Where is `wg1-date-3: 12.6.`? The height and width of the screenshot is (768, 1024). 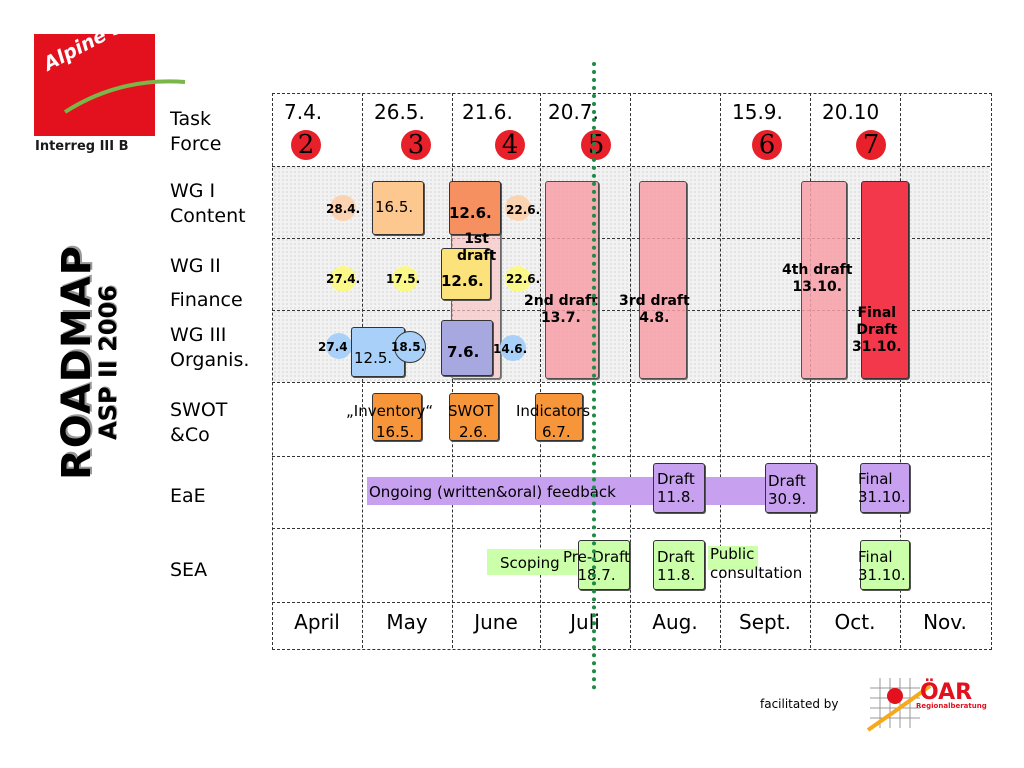
wg1-date-3: 12.6. is located at coordinates (470, 213).